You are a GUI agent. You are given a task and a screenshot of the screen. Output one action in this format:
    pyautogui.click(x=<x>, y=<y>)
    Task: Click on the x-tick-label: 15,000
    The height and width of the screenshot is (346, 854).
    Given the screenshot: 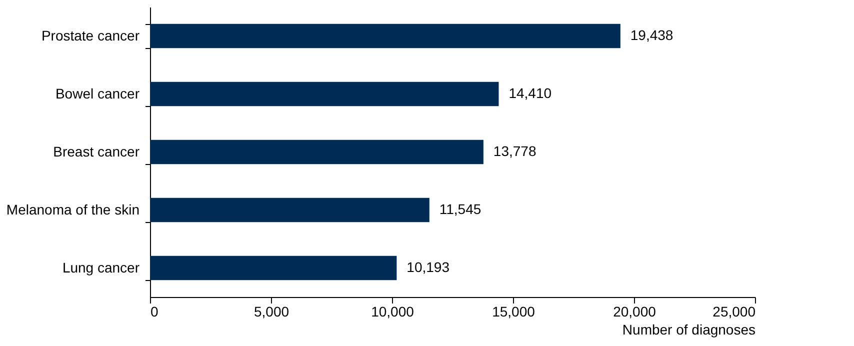 What is the action you would take?
    pyautogui.click(x=514, y=312)
    